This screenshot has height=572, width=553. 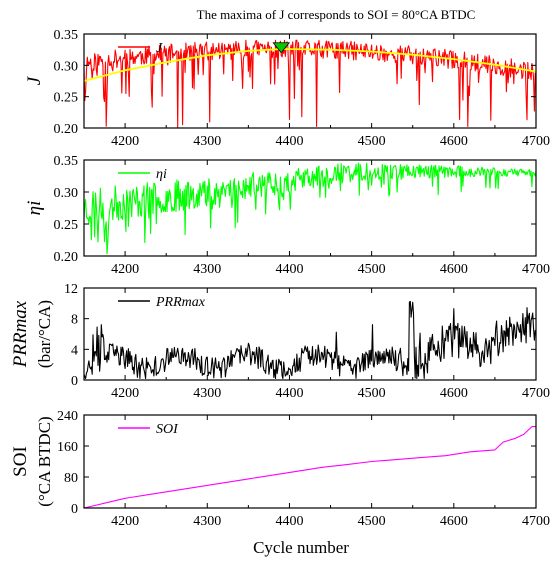 I want to click on y-tick-label: 8, so click(x=74, y=320).